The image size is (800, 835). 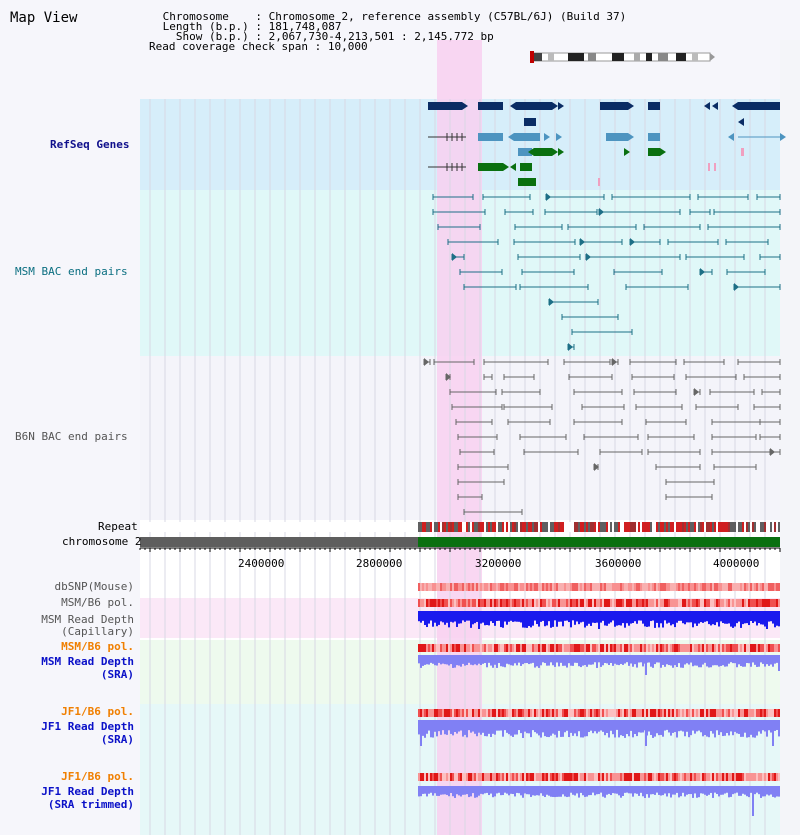 I want to click on snp-tracks, so click(x=599, y=682).